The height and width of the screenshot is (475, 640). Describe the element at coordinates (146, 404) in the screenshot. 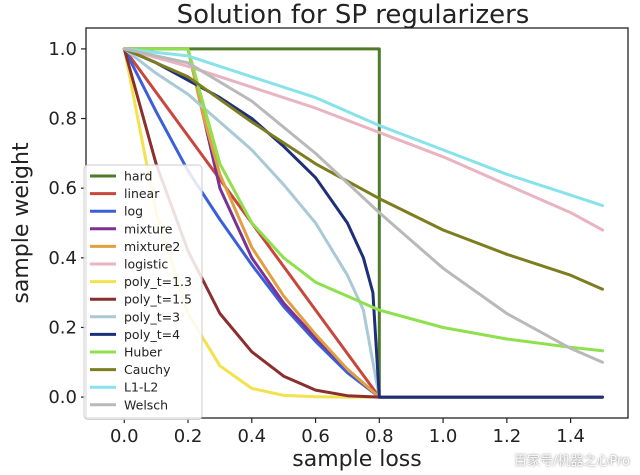

I see `legend-label: Welsch` at that location.